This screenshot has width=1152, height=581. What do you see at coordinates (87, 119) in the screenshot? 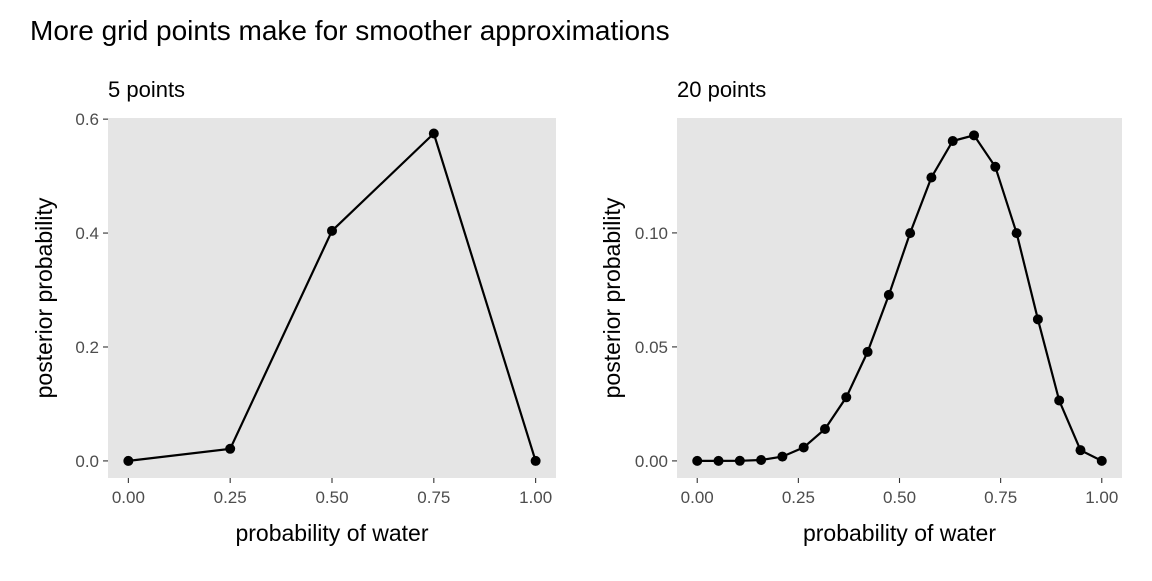
I see `y-tick-label: 0.6` at bounding box center [87, 119].